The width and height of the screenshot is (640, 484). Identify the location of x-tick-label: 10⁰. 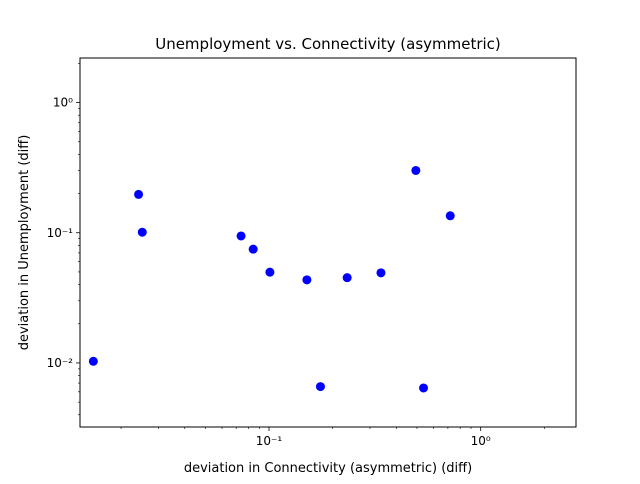
(481, 441).